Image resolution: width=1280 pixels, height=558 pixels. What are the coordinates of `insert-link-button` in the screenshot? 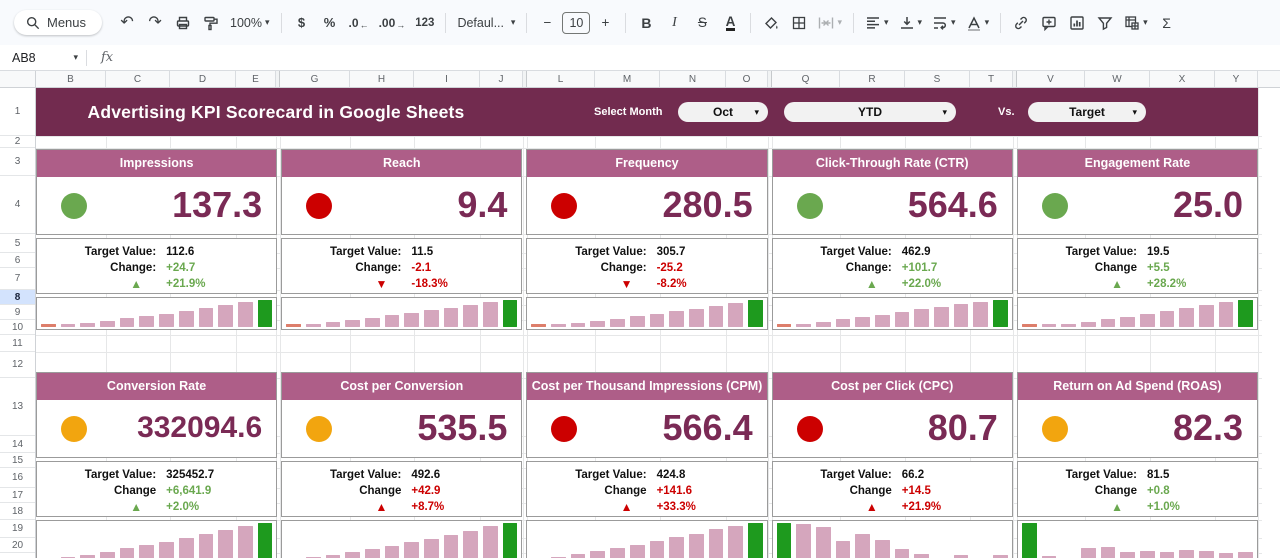 It's located at (1021, 22).